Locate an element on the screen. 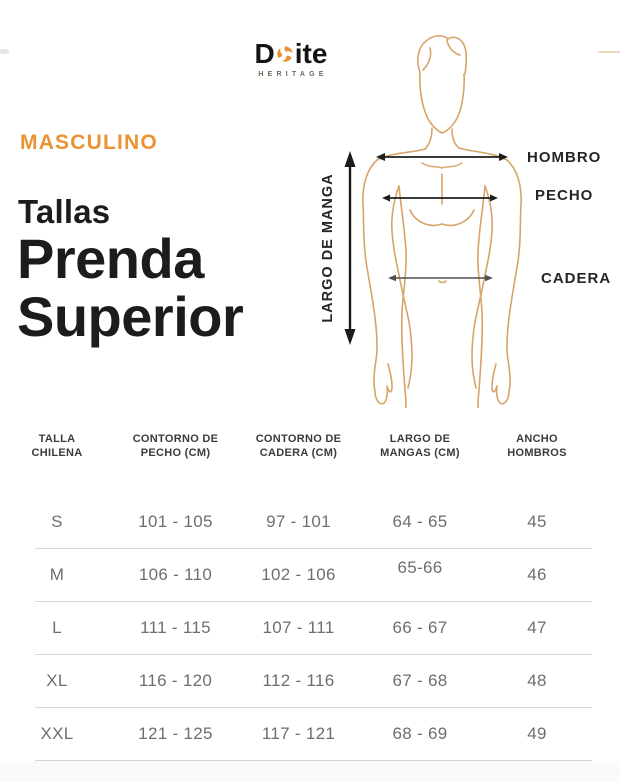 This screenshot has width=620, height=782. size-cell: S is located at coordinates (57, 521).